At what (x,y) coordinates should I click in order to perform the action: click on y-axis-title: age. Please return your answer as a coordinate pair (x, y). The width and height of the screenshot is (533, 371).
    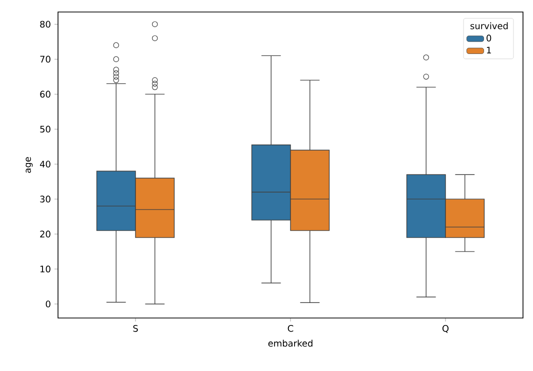
    Looking at the image, I should click on (29, 165).